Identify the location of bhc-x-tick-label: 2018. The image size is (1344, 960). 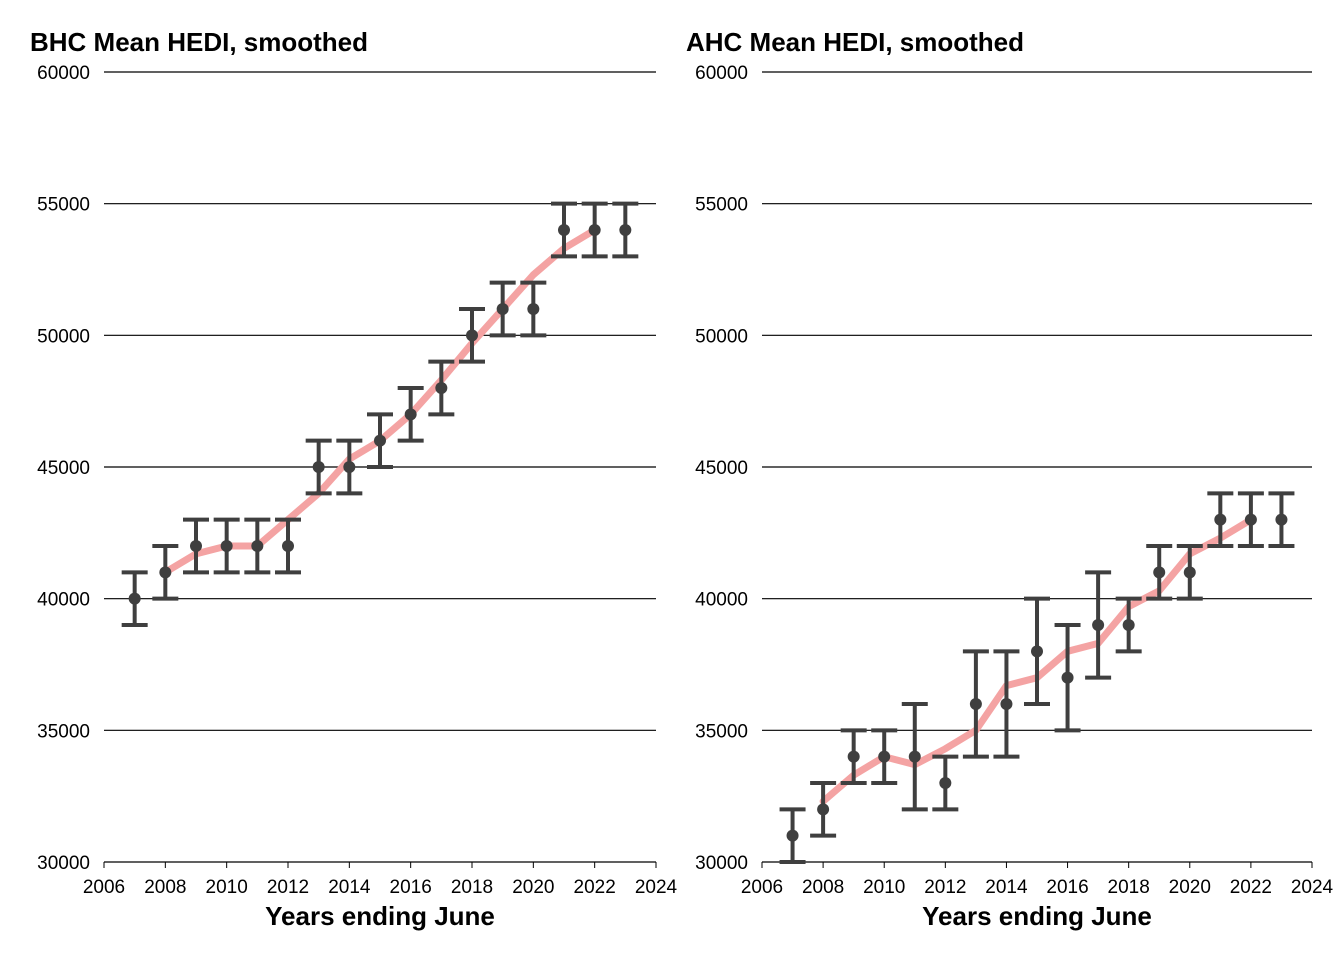
(472, 887).